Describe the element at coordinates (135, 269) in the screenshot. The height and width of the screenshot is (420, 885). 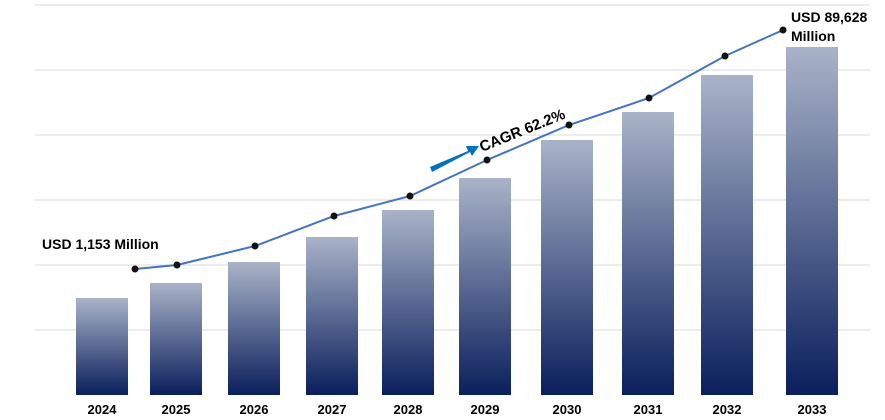
I see `trend-point-2024` at that location.